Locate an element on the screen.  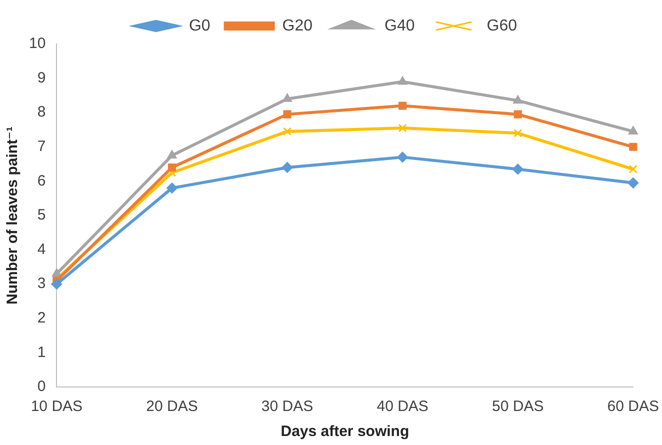
y-tick-label: 6 is located at coordinates (41, 181).